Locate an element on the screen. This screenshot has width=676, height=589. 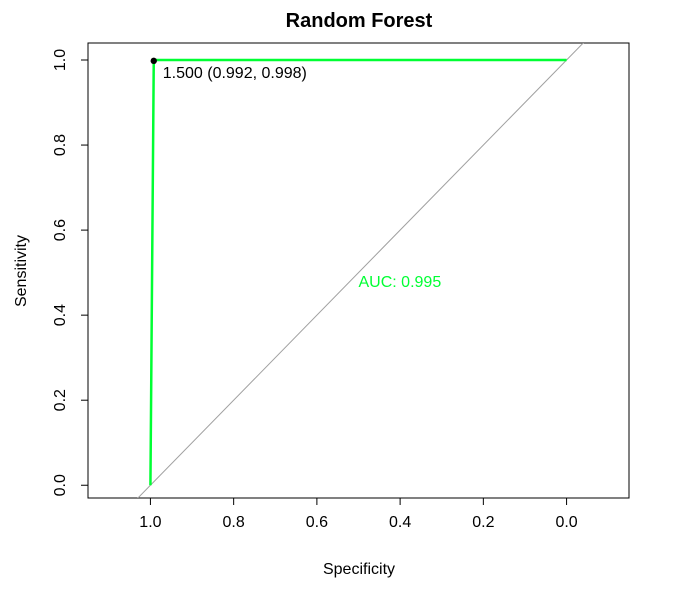
x-tick-label: 0.2 is located at coordinates (483, 522).